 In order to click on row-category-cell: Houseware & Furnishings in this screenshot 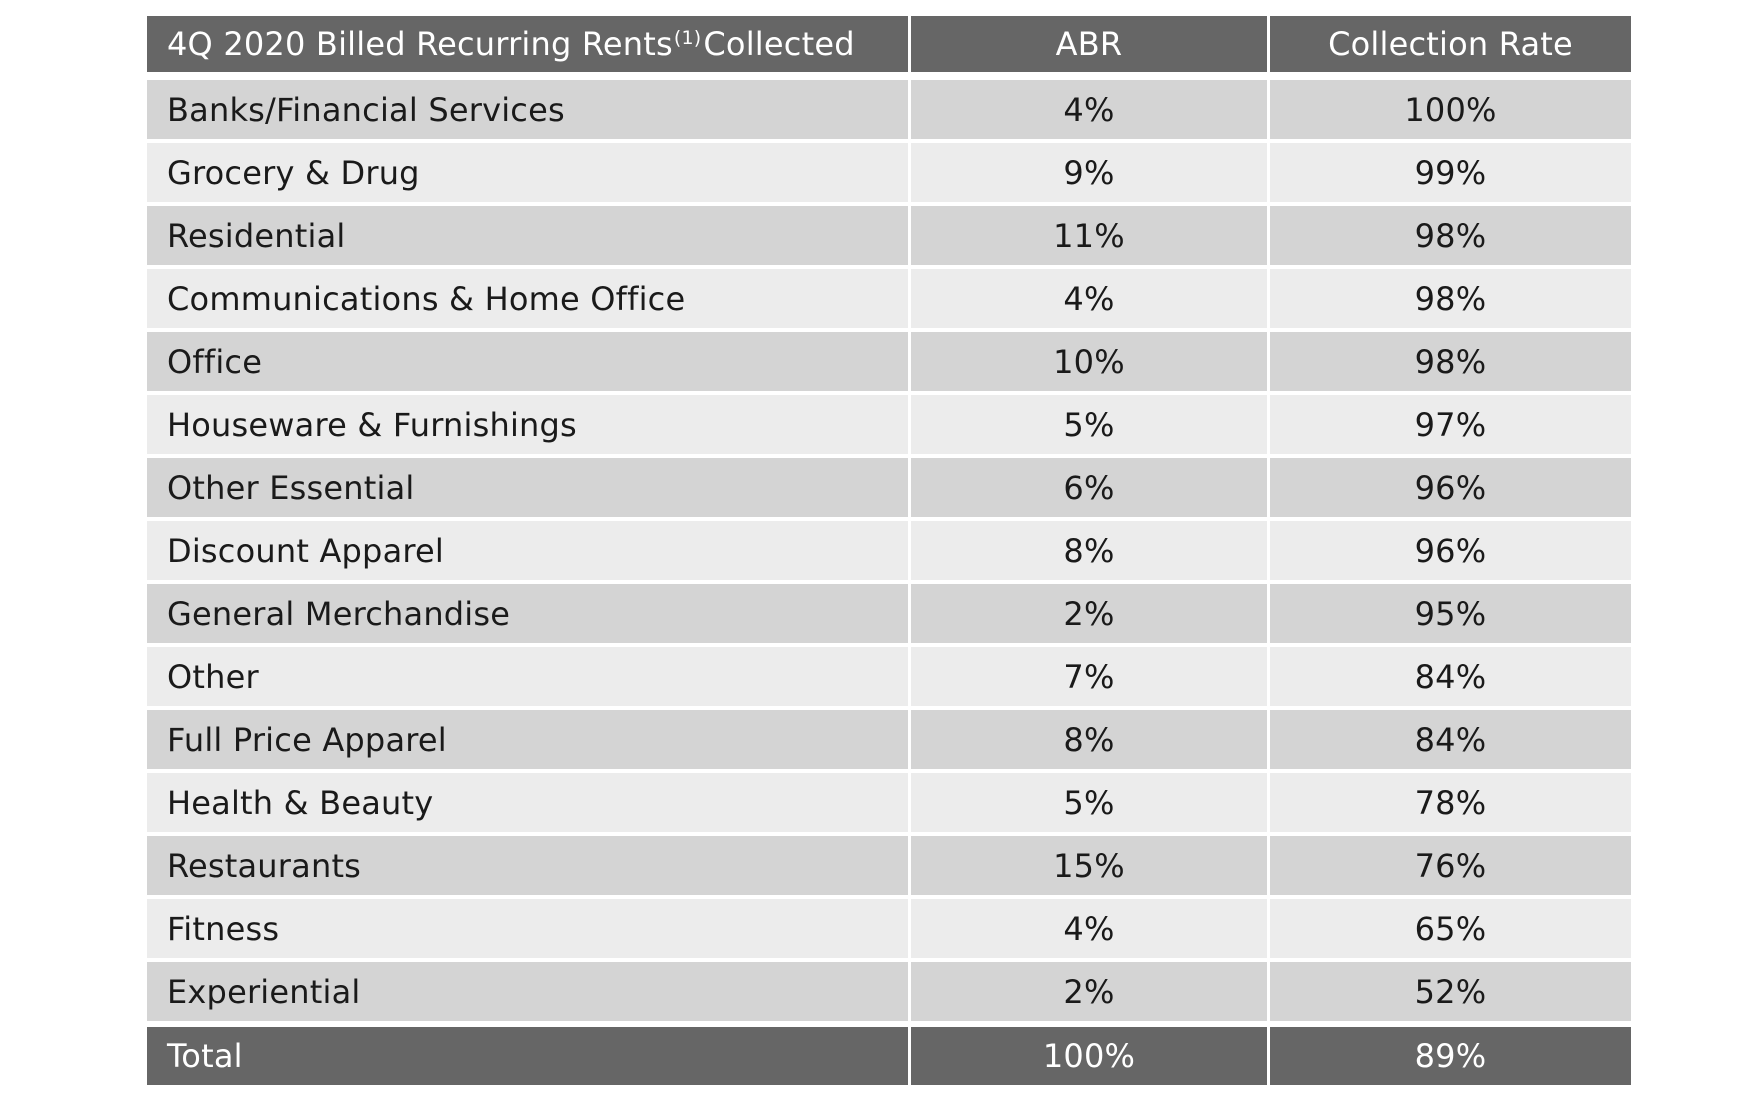, I will do `click(529, 426)`.